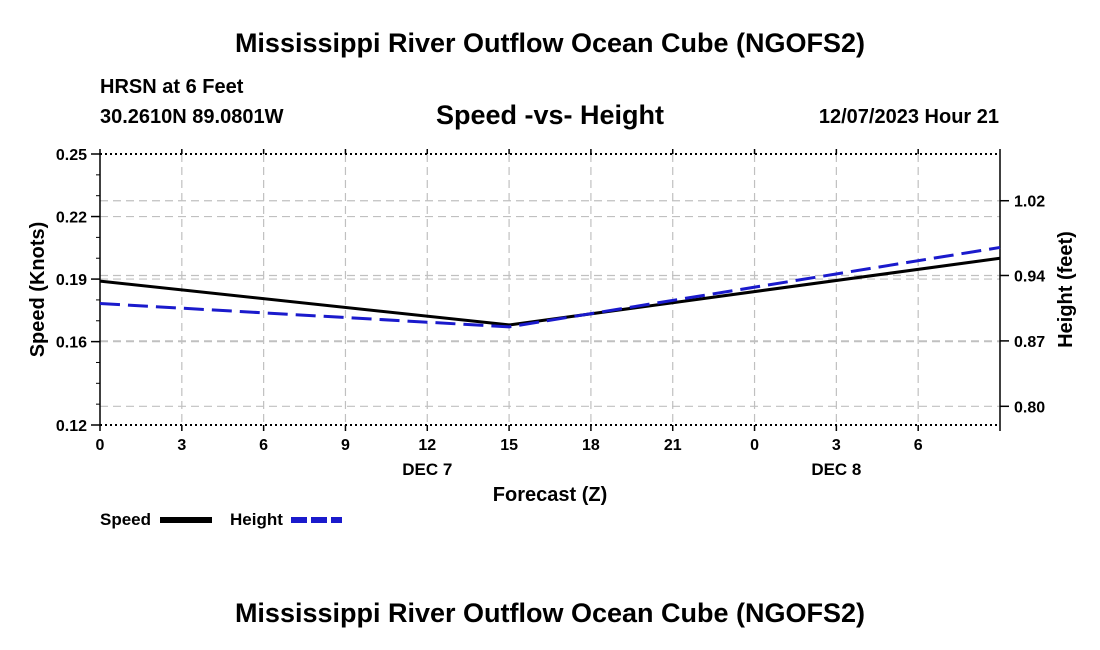 The image size is (1100, 650). I want to click on legend-label-height: Height, so click(256, 519).